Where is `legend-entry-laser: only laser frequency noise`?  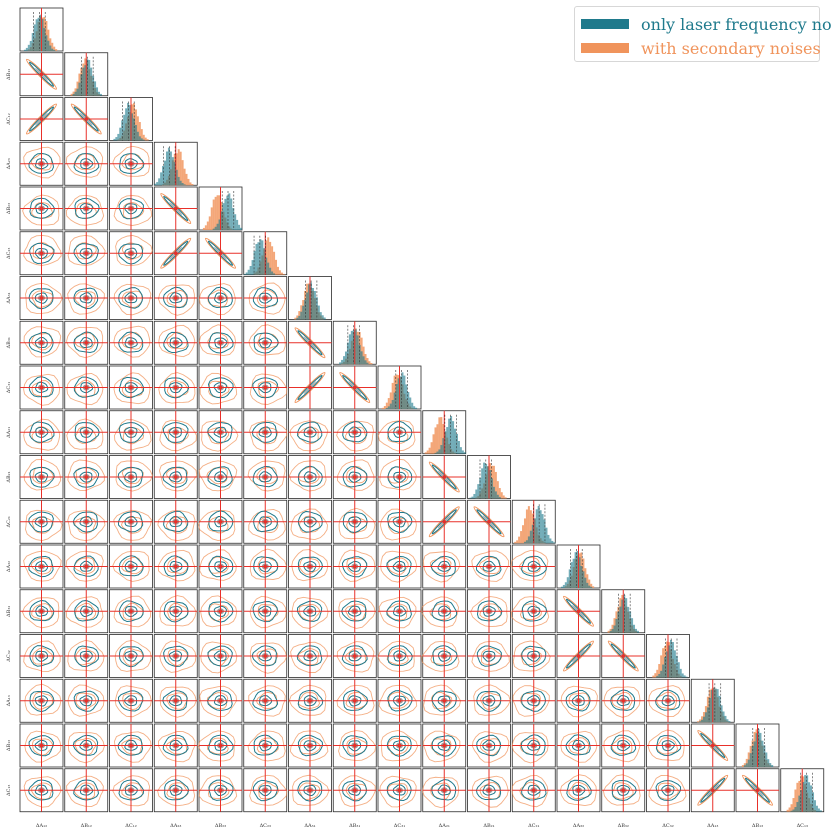
legend-entry-laser: only laser frequency noise is located at coordinates (706, 24).